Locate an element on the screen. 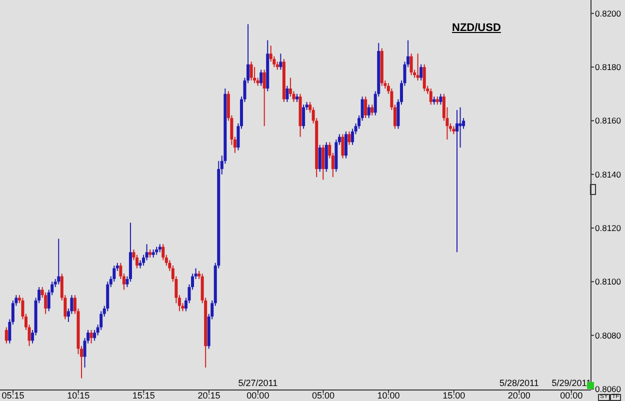 This screenshot has height=401, width=625. y-tick-label: 0.8120 is located at coordinates (608, 228).